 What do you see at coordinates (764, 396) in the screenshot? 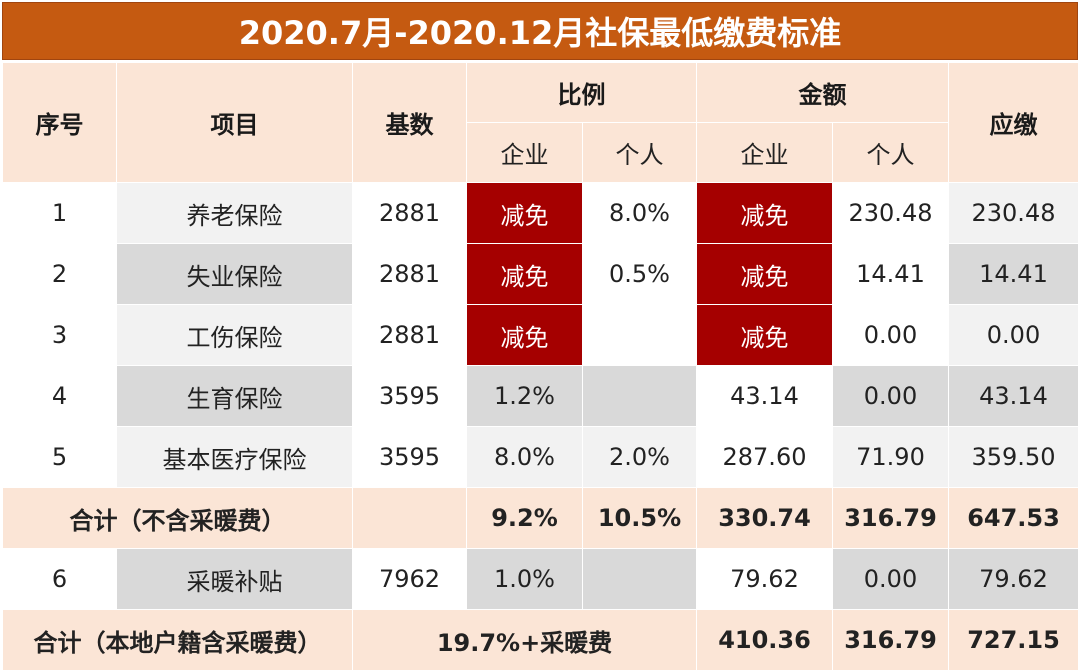
I see `row-amount-enterprise: 43.14` at bounding box center [764, 396].